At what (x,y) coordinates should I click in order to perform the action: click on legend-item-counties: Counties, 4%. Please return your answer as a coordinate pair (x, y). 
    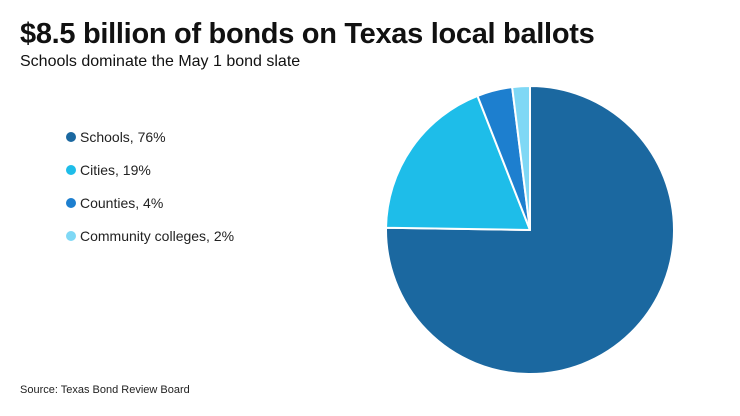
    Looking at the image, I should click on (150, 203).